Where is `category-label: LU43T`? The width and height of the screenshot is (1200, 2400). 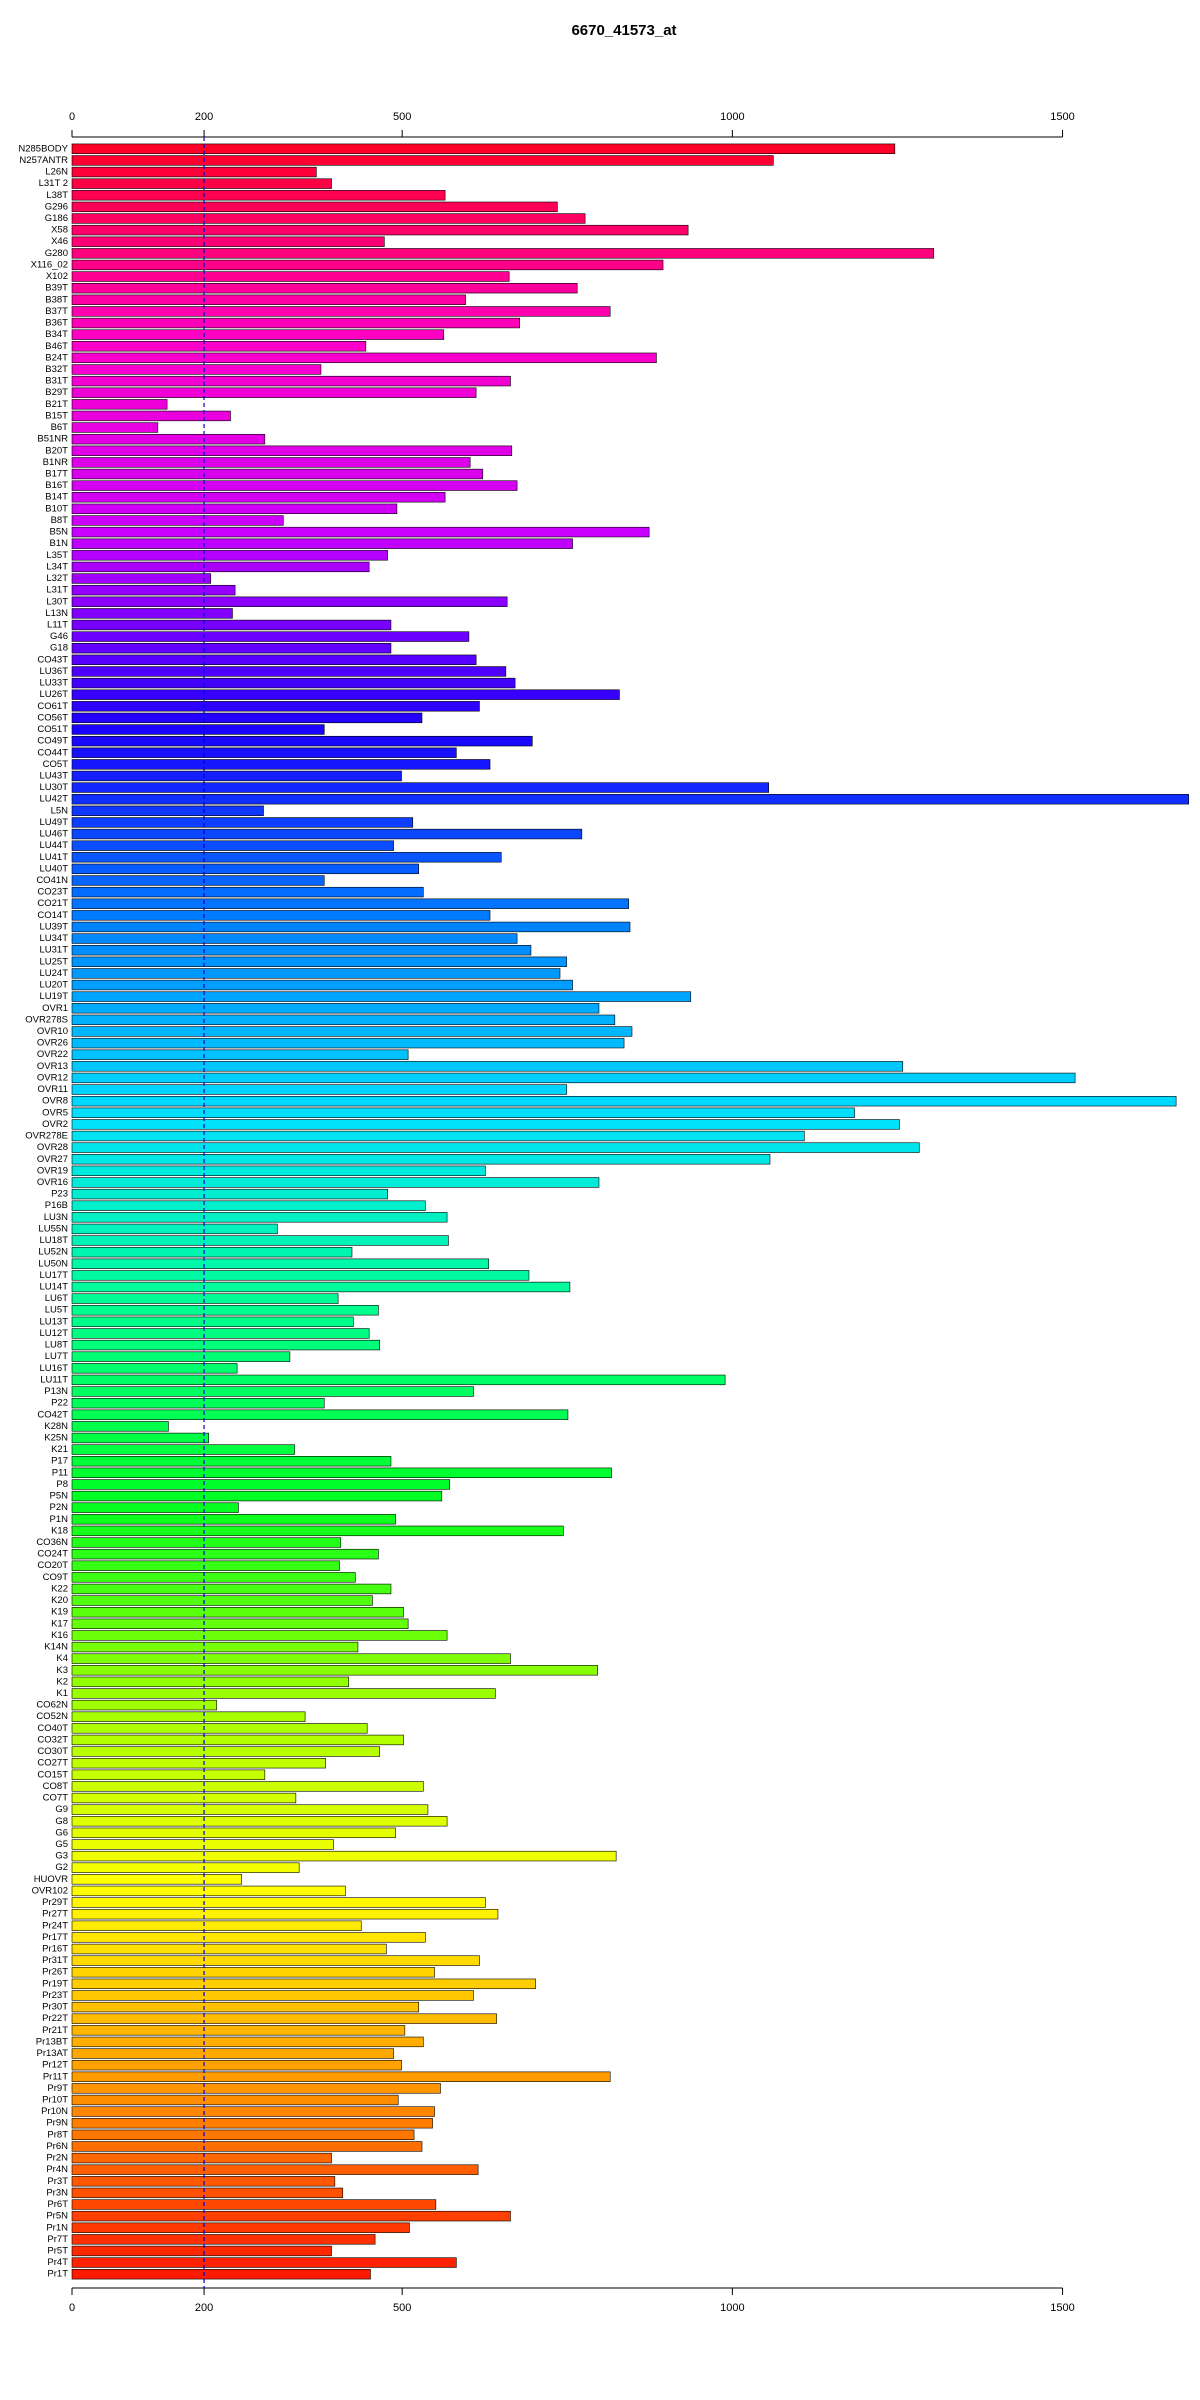 category-label: LU43T is located at coordinates (53, 775).